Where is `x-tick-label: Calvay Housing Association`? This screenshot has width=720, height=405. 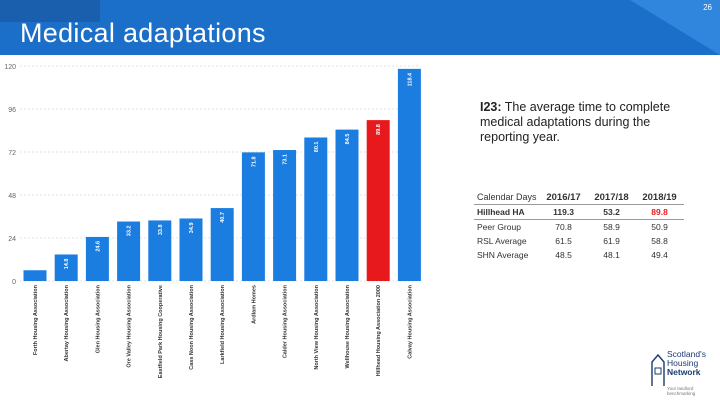
x-tick-label: Calvay Housing Association is located at coordinates (410, 321).